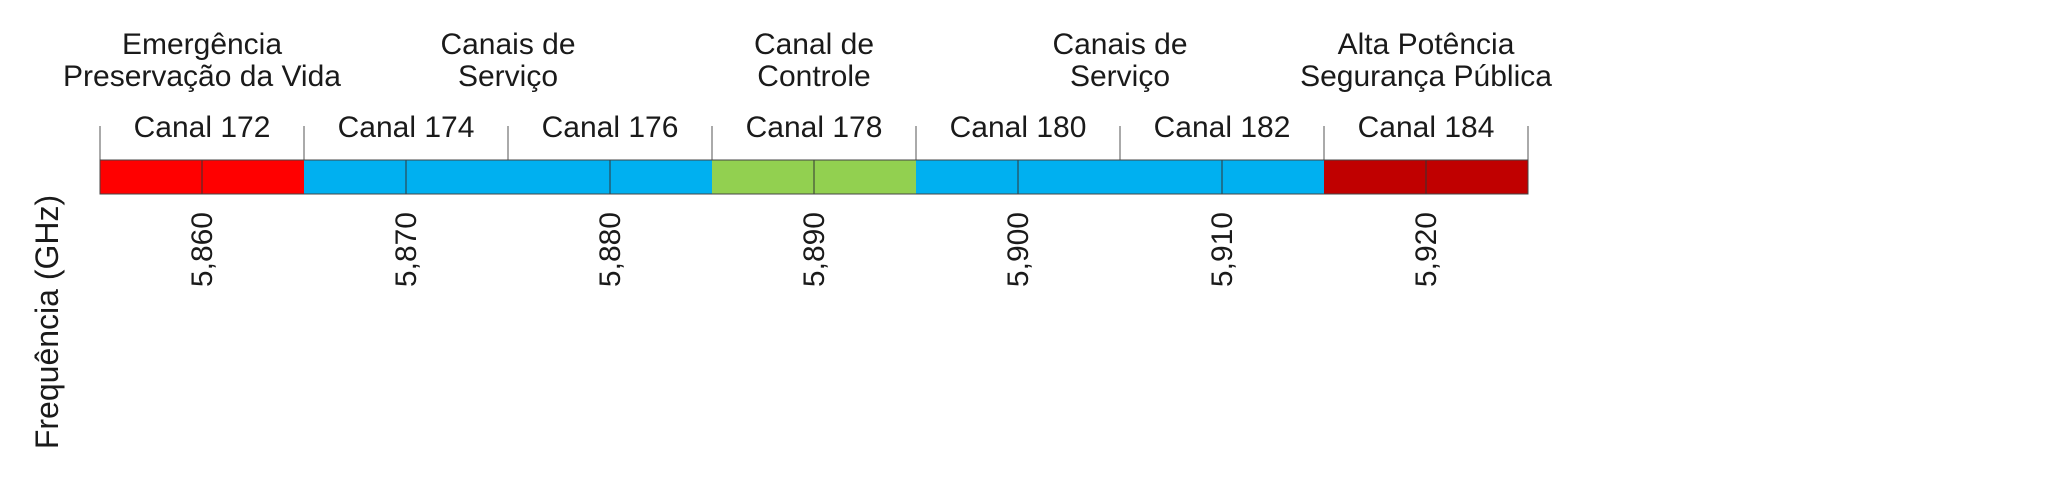 The width and height of the screenshot is (2063, 477). I want to click on group-label-line: Controle, so click(813, 76).